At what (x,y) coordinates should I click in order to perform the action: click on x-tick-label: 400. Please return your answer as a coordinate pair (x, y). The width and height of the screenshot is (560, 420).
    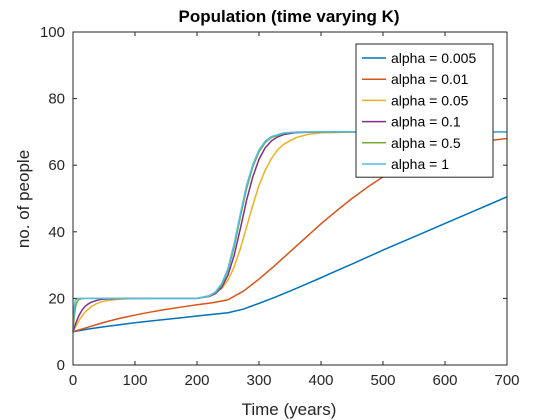
    Looking at the image, I should click on (320, 380).